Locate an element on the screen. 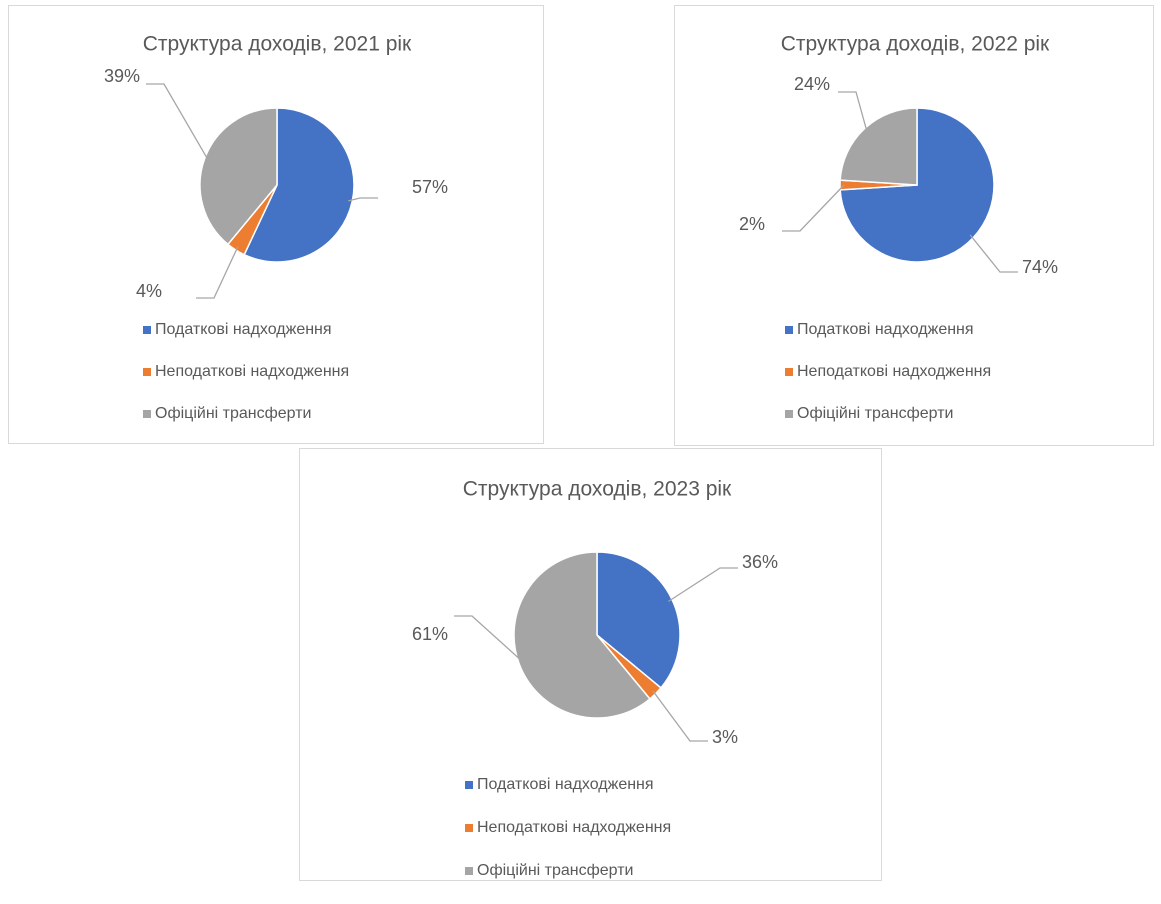 This screenshot has height=904, width=1161. data-label: 2% is located at coordinates (752, 224).